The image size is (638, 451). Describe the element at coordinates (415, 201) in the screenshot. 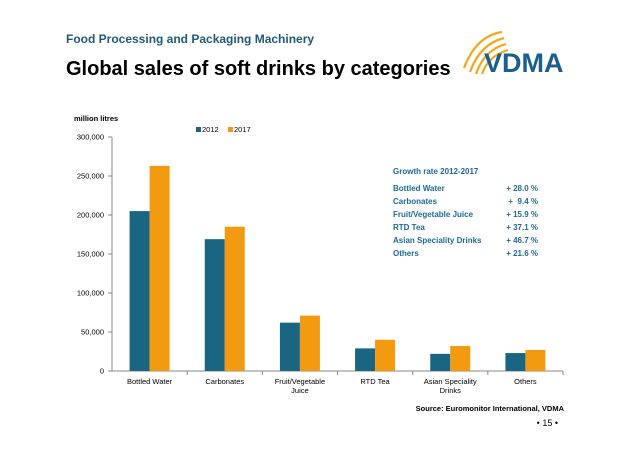

I see `growth-row-label: Carbonates` at that location.